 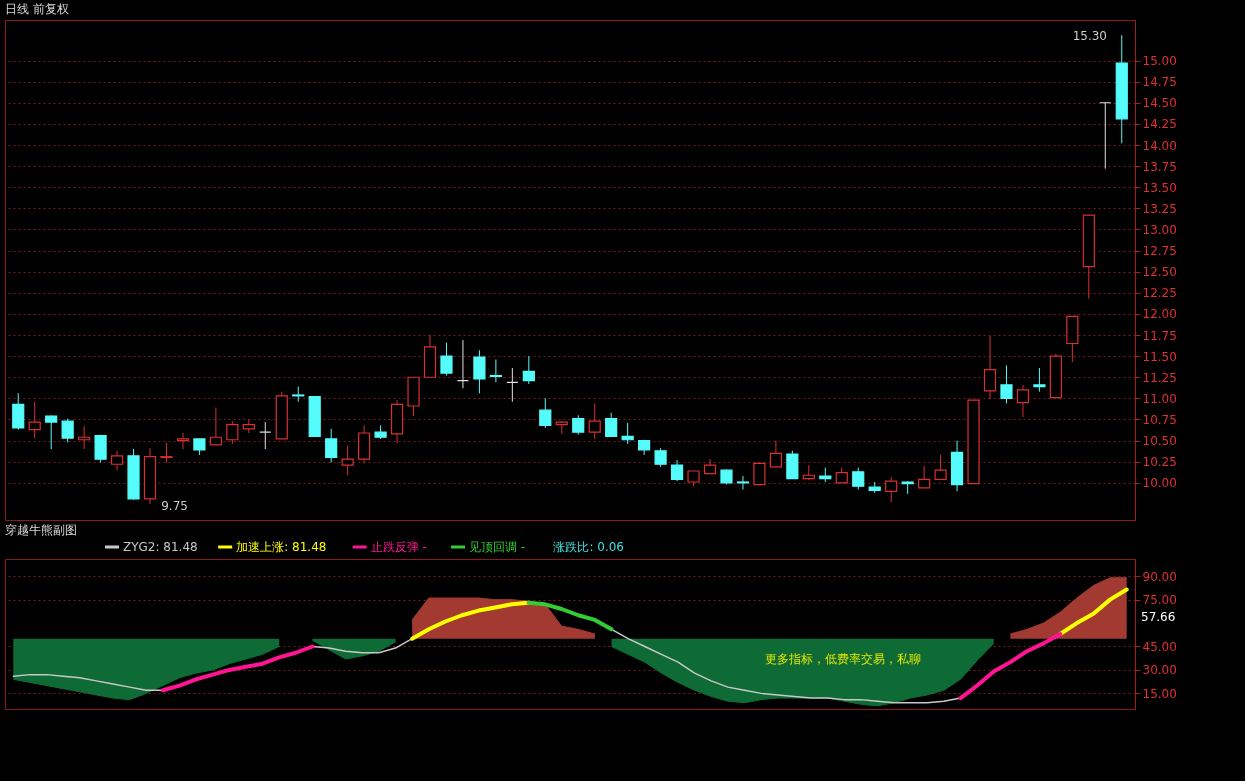 I want to click on chart-title: 日线 前复权, so click(x=37, y=9).